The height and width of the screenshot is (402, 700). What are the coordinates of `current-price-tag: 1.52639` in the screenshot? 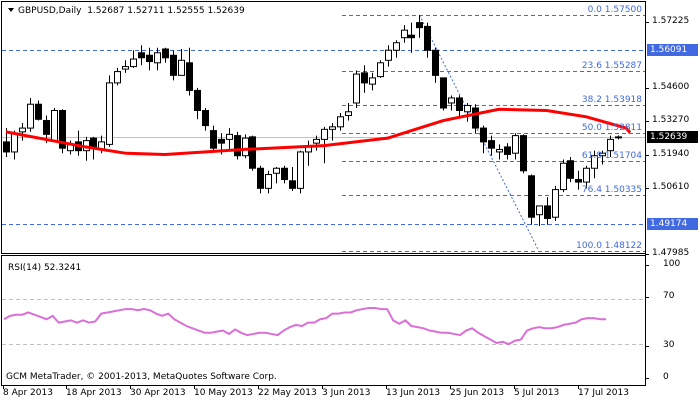 It's located at (672, 137).